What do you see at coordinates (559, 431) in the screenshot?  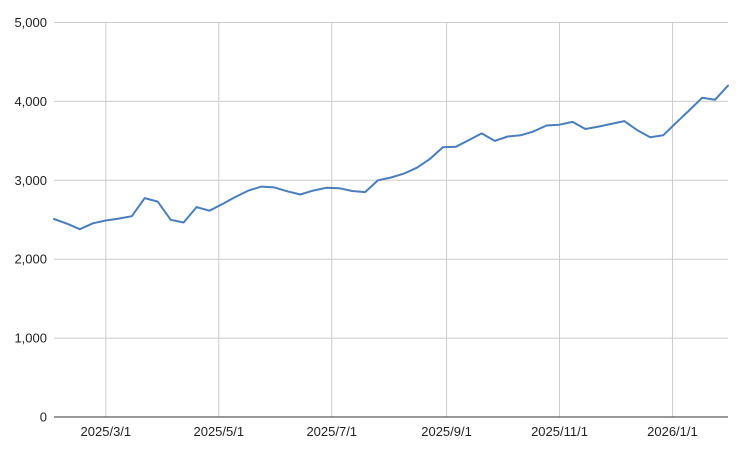 I see `x-tick-label: 2025/11/1` at bounding box center [559, 431].